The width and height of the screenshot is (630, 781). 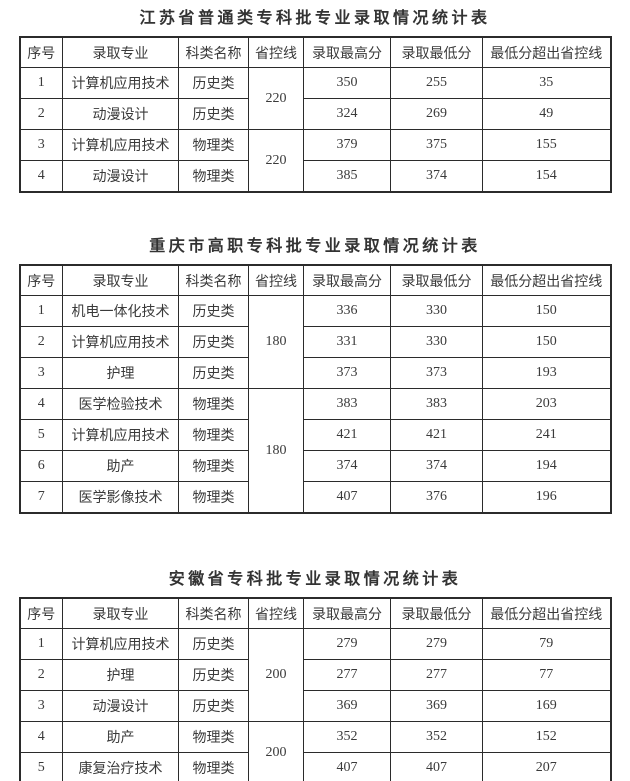 What do you see at coordinates (315, 706) in the screenshot?
I see `table-row: 3 动漫设计 历史类 369 369 169` at bounding box center [315, 706].